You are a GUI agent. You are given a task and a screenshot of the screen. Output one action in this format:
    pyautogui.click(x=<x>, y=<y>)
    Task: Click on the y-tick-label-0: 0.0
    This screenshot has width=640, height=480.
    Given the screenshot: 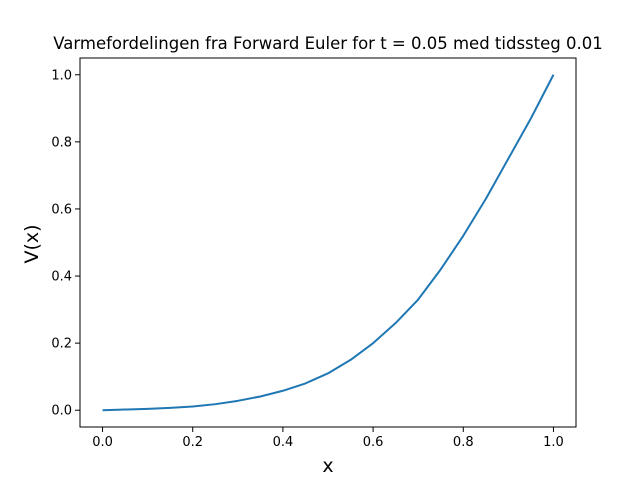 What is the action you would take?
    pyautogui.click(x=61, y=411)
    